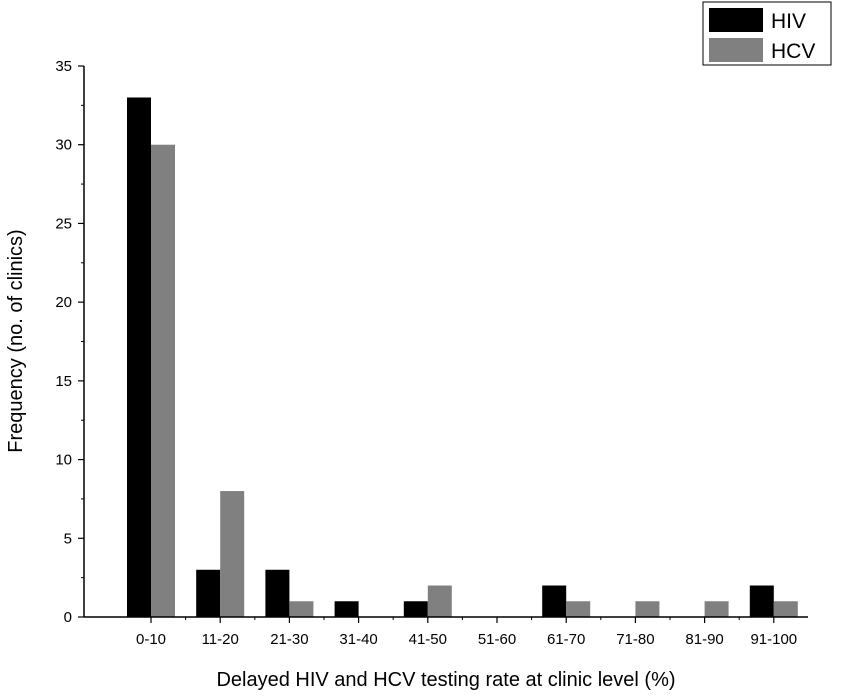 Image resolution: width=850 pixels, height=698 pixels. What do you see at coordinates (704, 639) in the screenshot?
I see `x-tick-label: 81-90` at bounding box center [704, 639].